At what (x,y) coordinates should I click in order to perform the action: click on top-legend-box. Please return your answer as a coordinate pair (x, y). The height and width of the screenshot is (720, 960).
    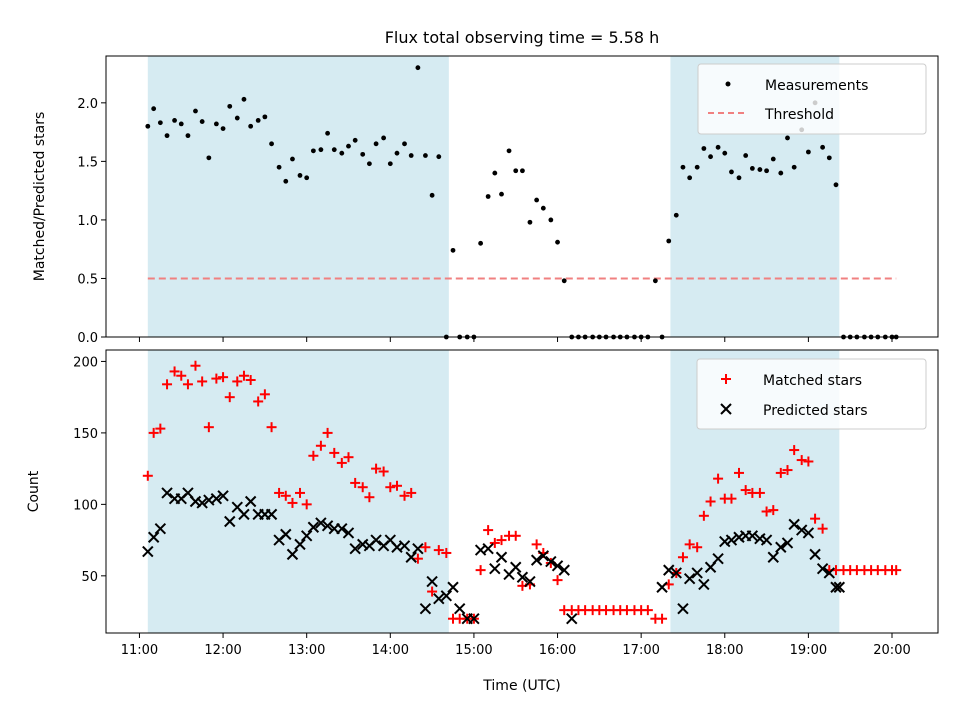
    Looking at the image, I should click on (812, 99).